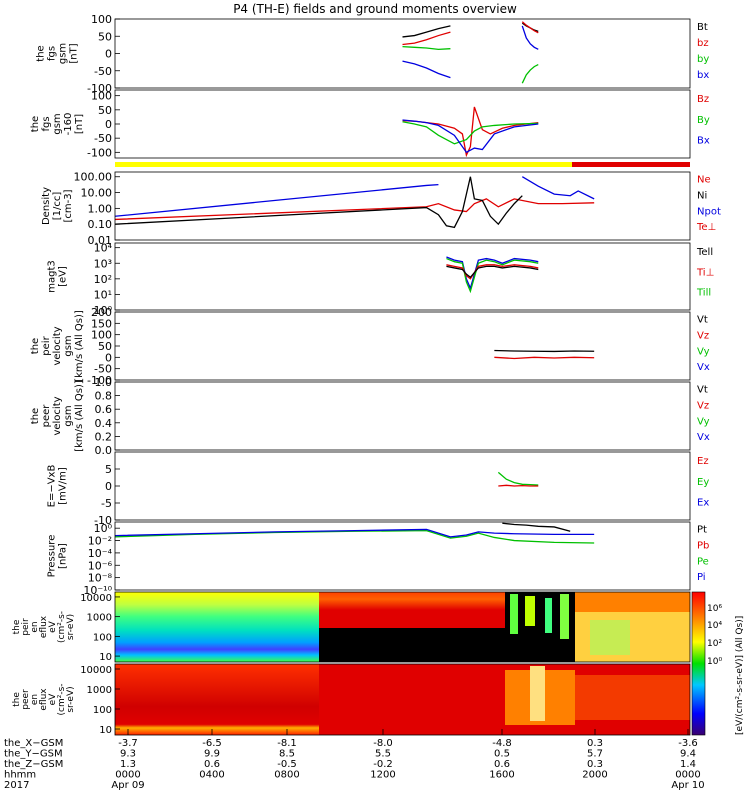  Describe the element at coordinates (402, 416) in the screenshot. I see `panel-6-frame` at that location.